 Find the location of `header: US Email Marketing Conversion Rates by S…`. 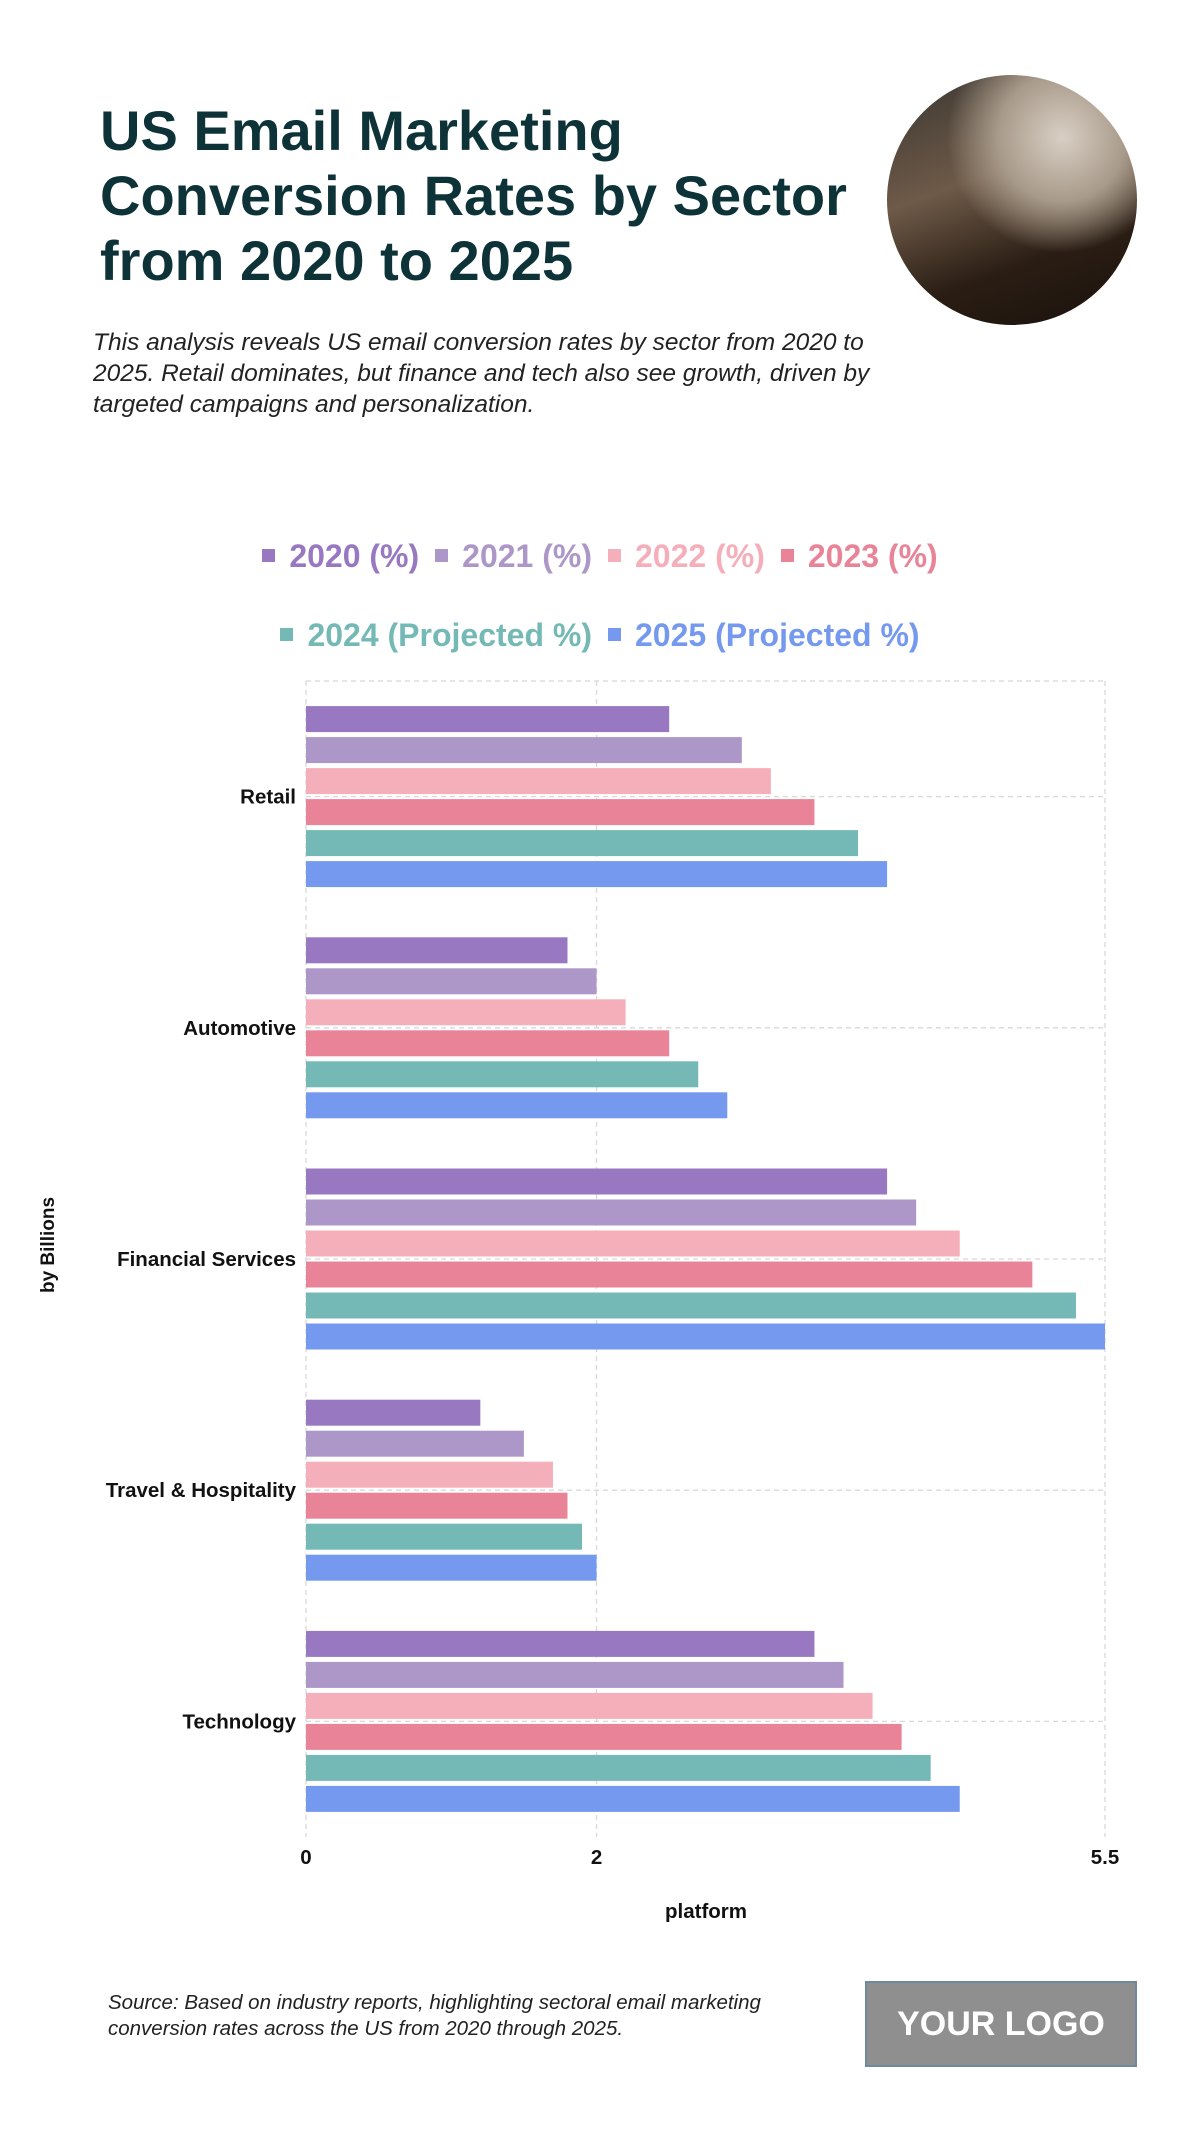

header: US Email Marketing Conversion Rates by S… is located at coordinates (491, 259).